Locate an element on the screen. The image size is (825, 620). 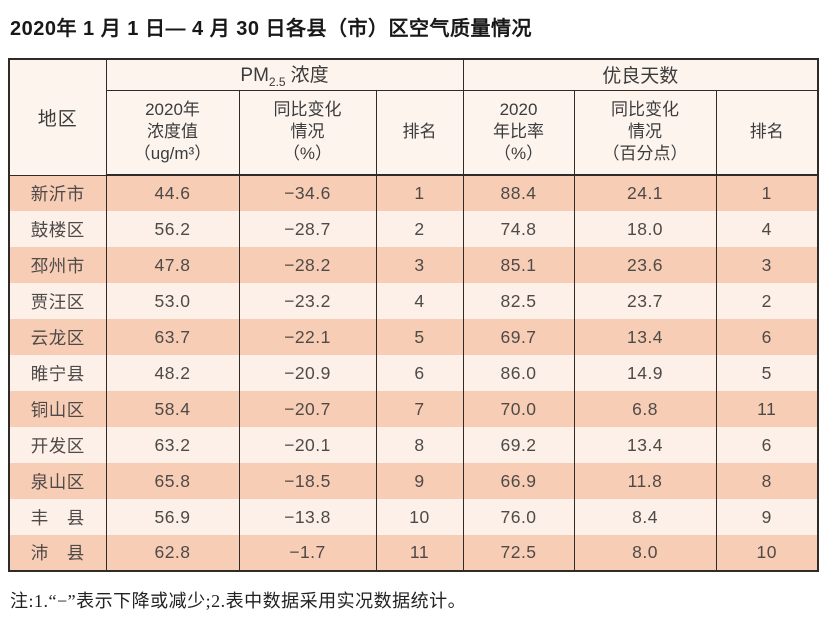
value-cell-4: 11.8 is located at coordinates (645, 481).